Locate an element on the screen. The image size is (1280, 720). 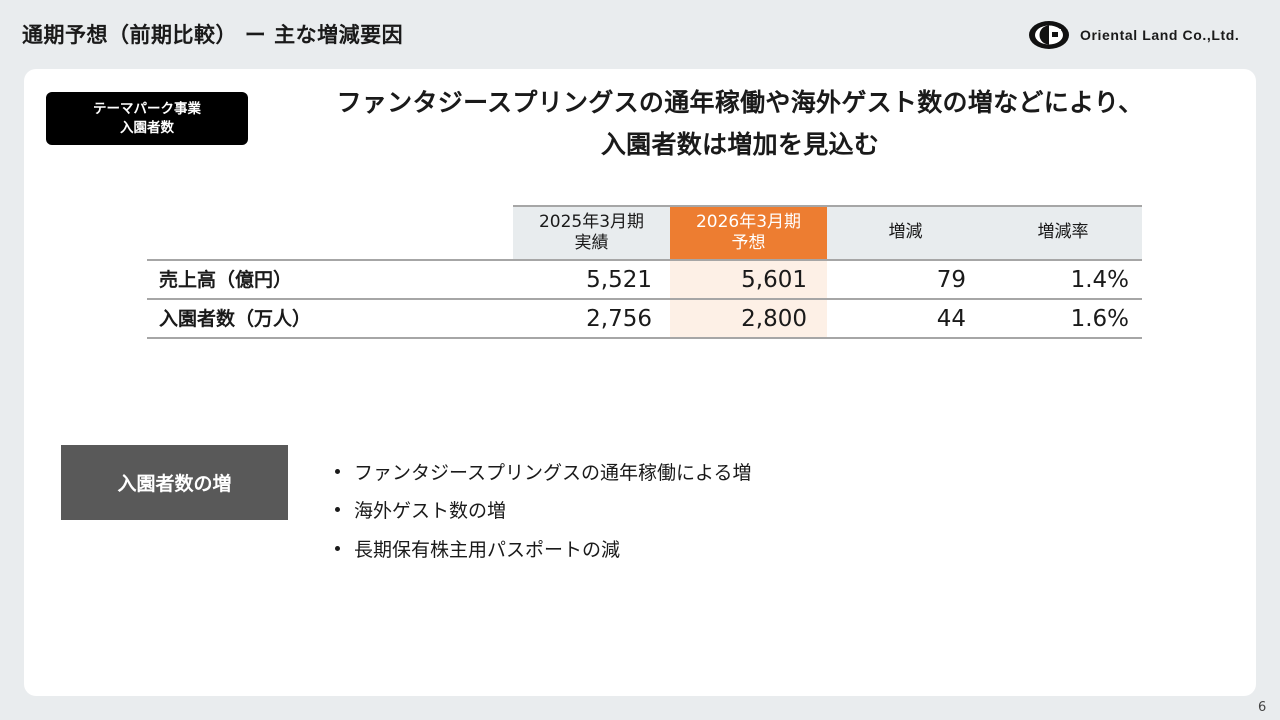
page-title: 通期予想（前期比較） ー 主な増減要因 is located at coordinates (213, 35).